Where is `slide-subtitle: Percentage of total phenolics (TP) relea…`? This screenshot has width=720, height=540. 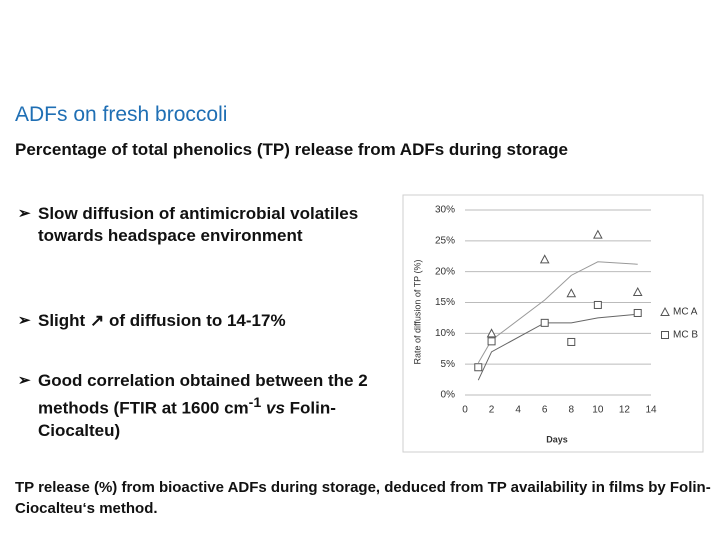
slide-subtitle: Percentage of total phenolics (TP) relea… is located at coordinates (291, 149).